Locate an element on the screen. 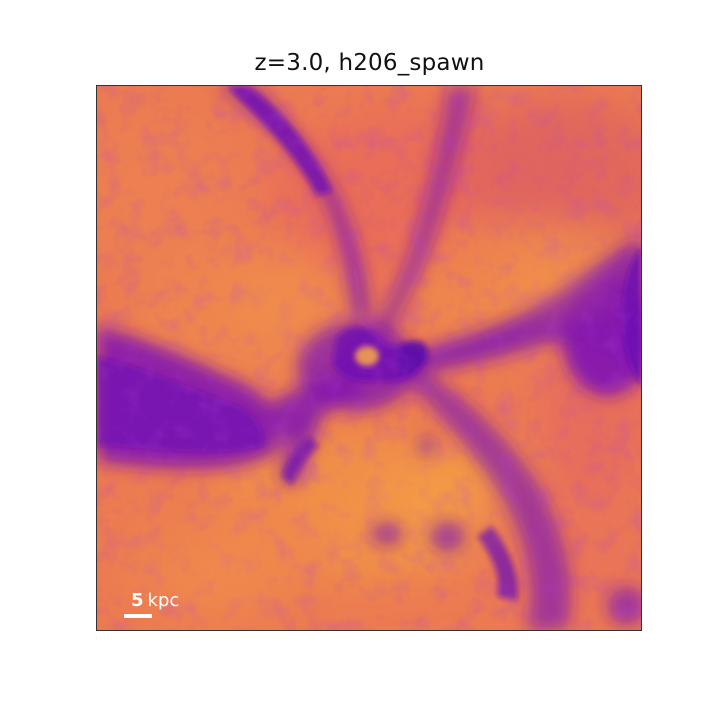 This screenshot has height=720, width=720. plot-title: z=3.0, h206_spawn is located at coordinates (369, 63).